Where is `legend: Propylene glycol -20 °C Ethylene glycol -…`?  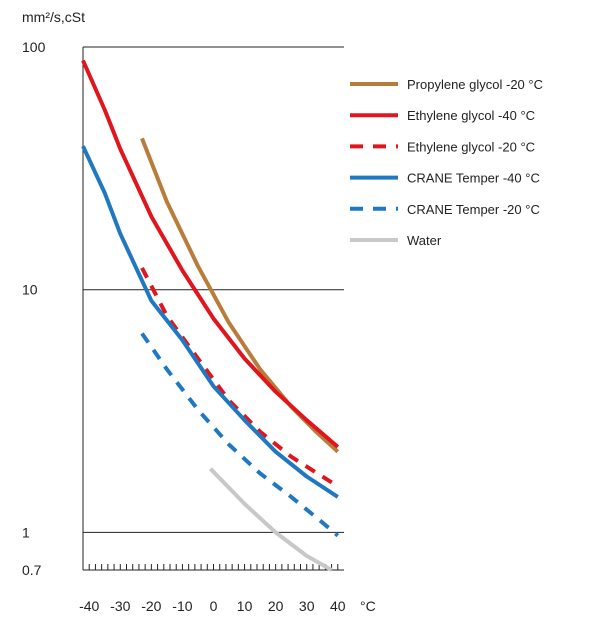
legend: Propylene glycol -20 °C Ethylene glycol -… is located at coordinates (446, 162).